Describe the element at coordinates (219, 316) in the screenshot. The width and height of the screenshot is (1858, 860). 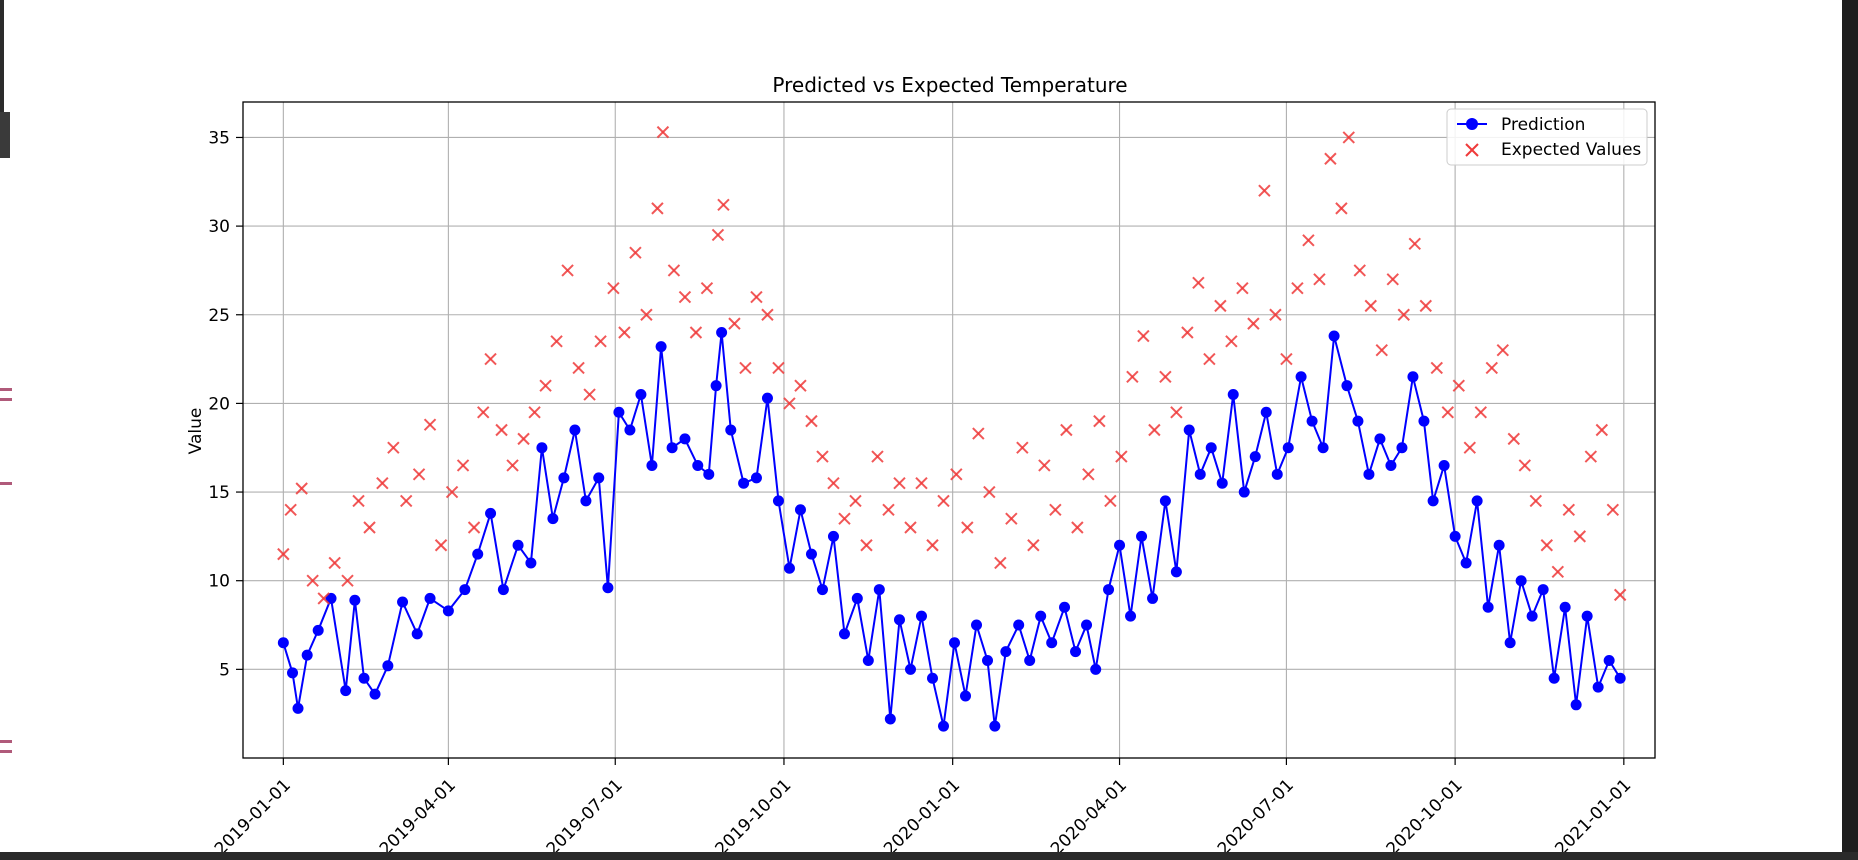
I see `y-tick-label: 25` at that location.